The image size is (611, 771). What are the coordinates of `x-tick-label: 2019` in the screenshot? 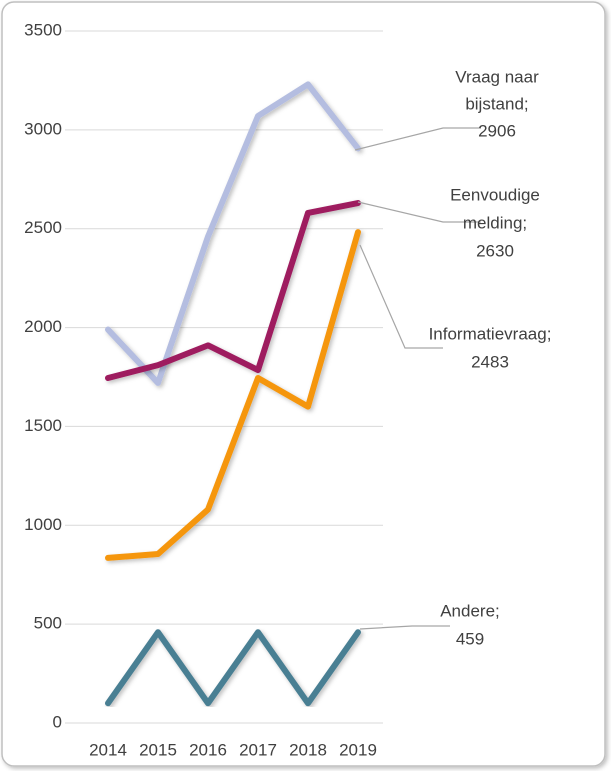 It's located at (358, 749).